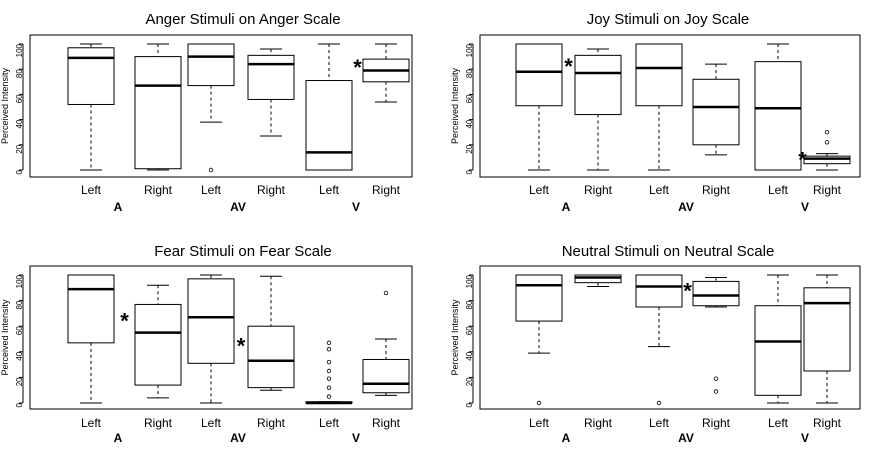  I want to click on chart-title: Anger Stimuli on Anger Scale, so click(242, 19).